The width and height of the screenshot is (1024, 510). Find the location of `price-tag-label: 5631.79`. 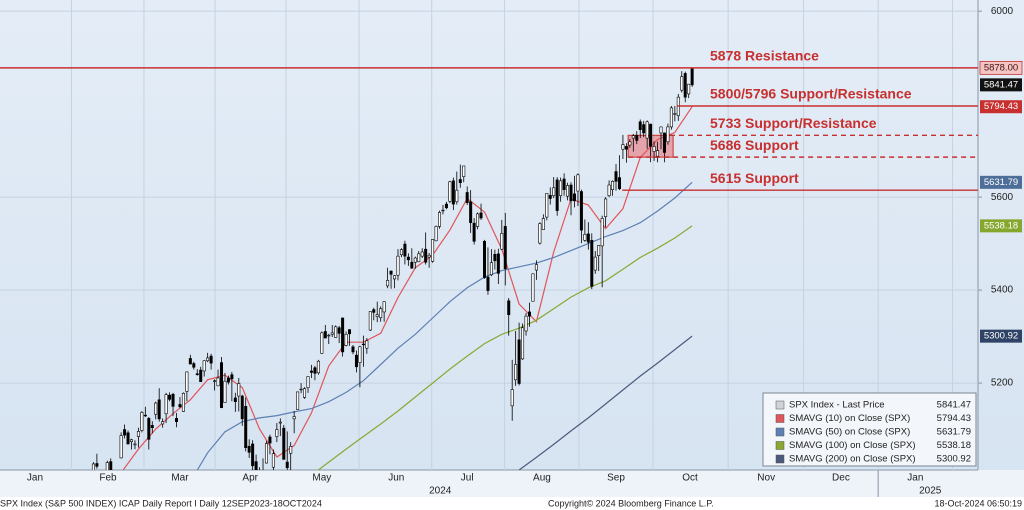

price-tag-label: 5631.79 is located at coordinates (1001, 182).